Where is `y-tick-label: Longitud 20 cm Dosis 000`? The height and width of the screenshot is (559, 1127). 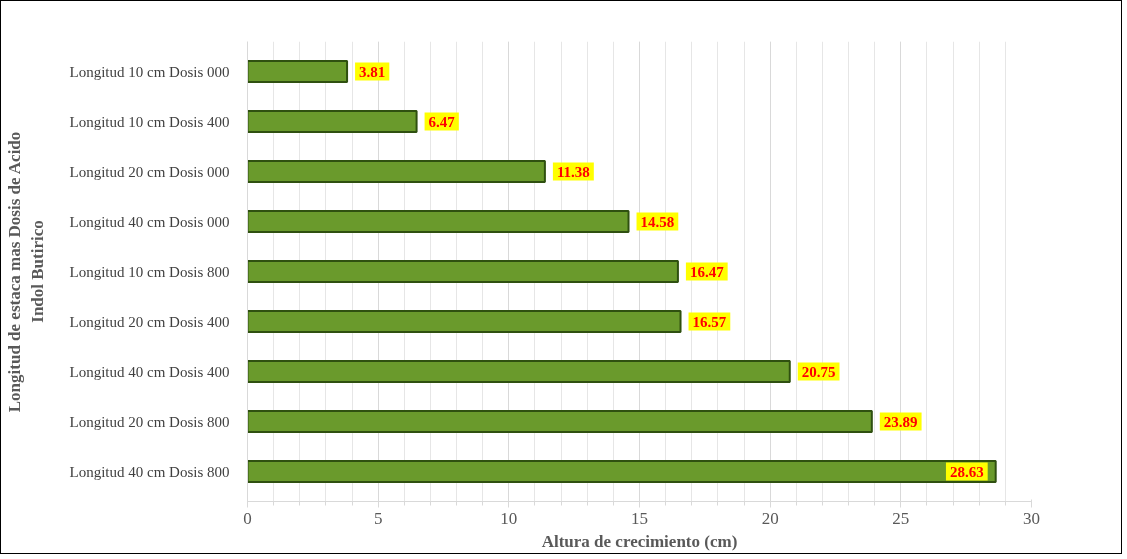 y-tick-label: Longitud 20 cm Dosis 000 is located at coordinates (149, 171).